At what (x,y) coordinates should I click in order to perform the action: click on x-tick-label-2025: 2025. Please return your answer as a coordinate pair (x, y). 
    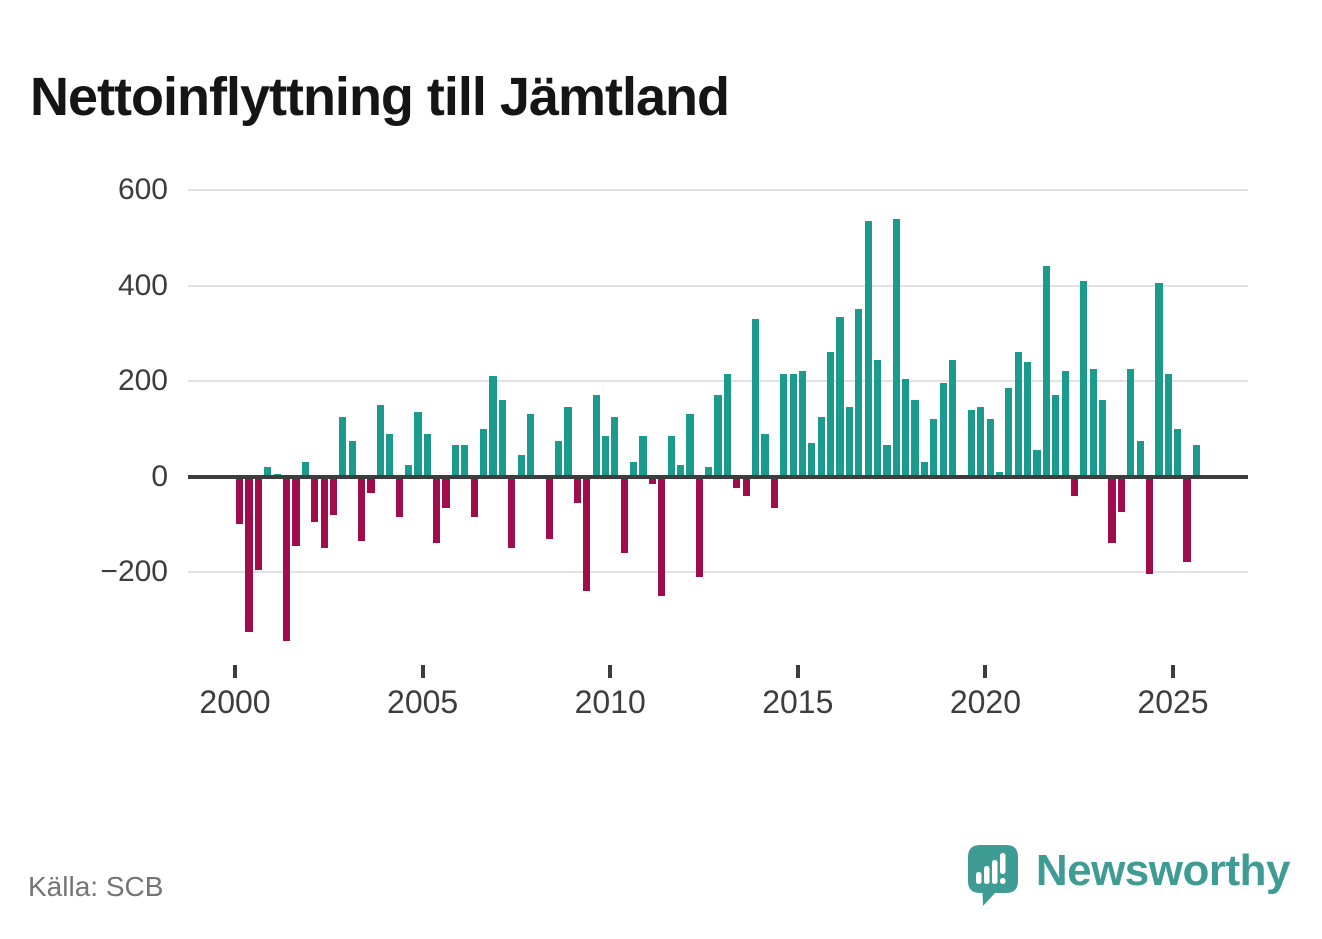
    Looking at the image, I should click on (1173, 702).